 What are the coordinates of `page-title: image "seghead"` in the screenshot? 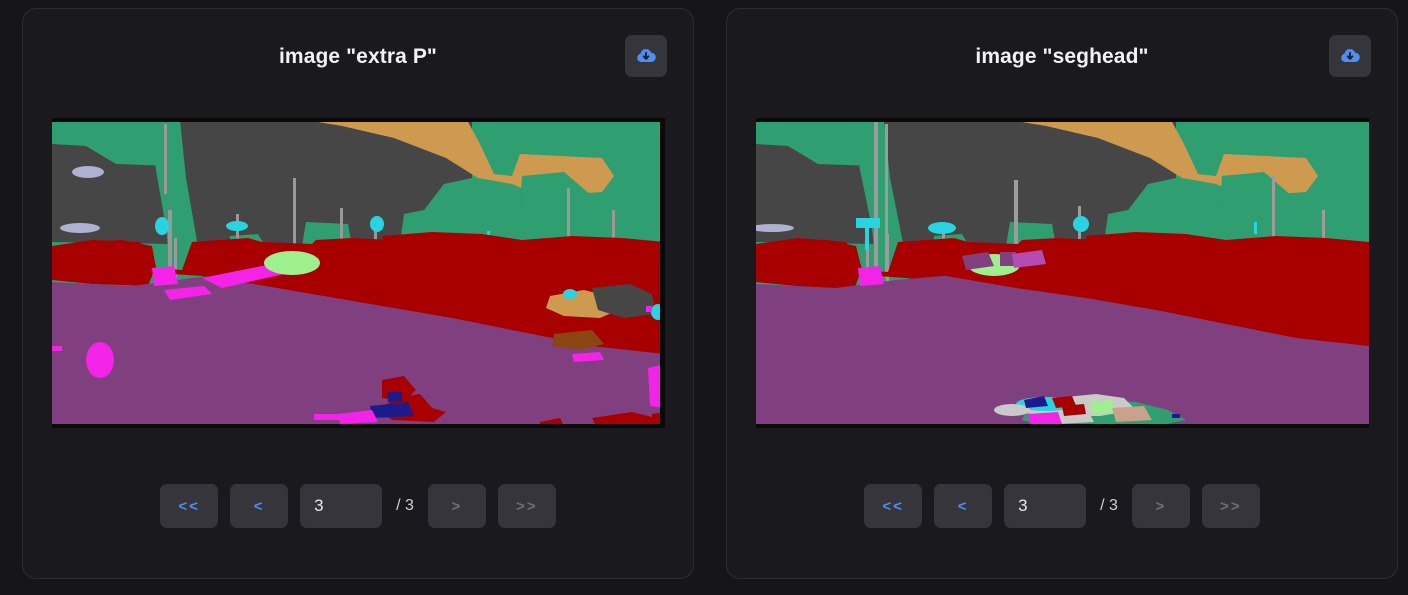 It's located at (1062, 56).